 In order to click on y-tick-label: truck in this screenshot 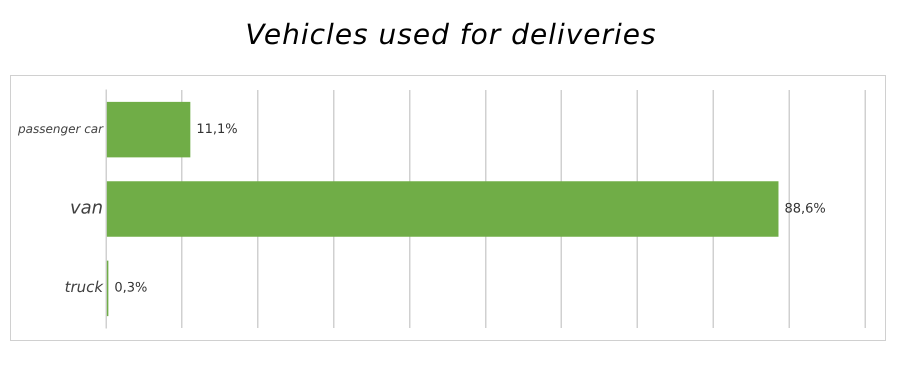, I will do `click(84, 287)`.